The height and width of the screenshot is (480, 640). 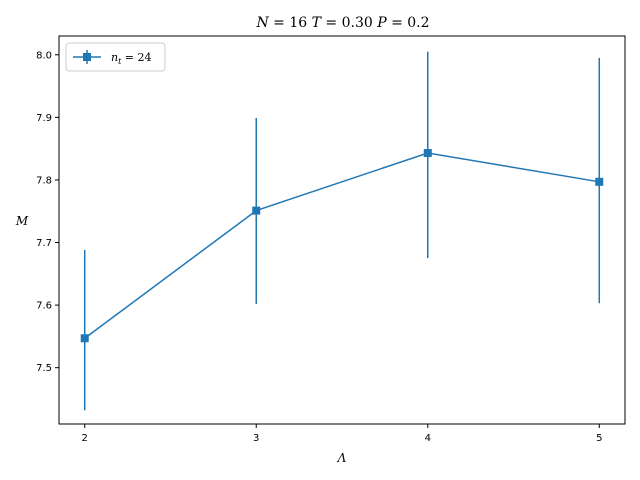 I want to click on y-tick-label: 7.6, so click(x=44, y=306).